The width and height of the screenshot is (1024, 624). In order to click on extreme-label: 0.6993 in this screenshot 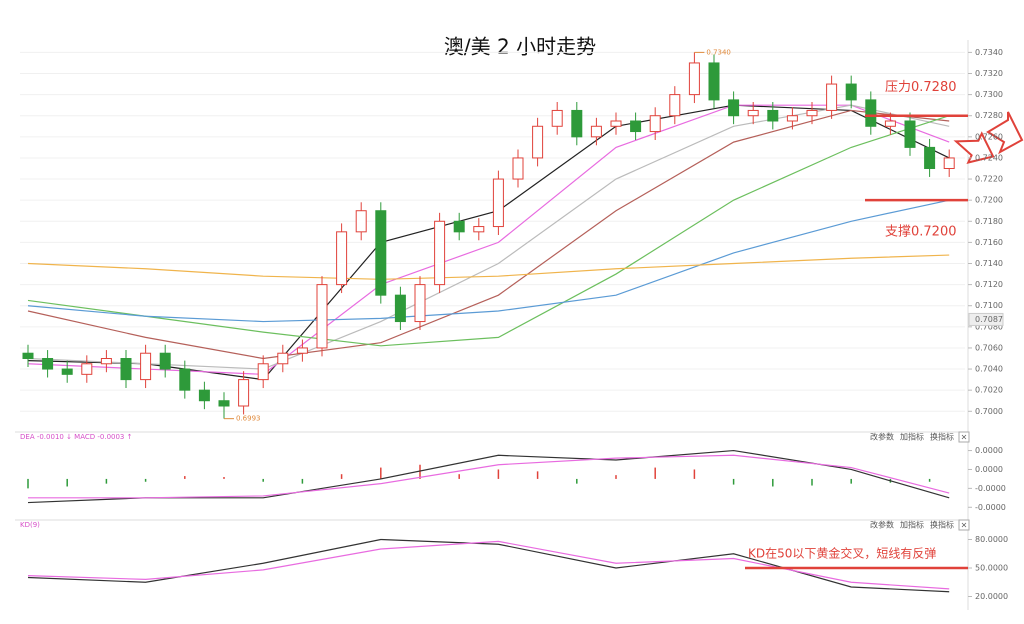, I will do `click(248, 419)`.